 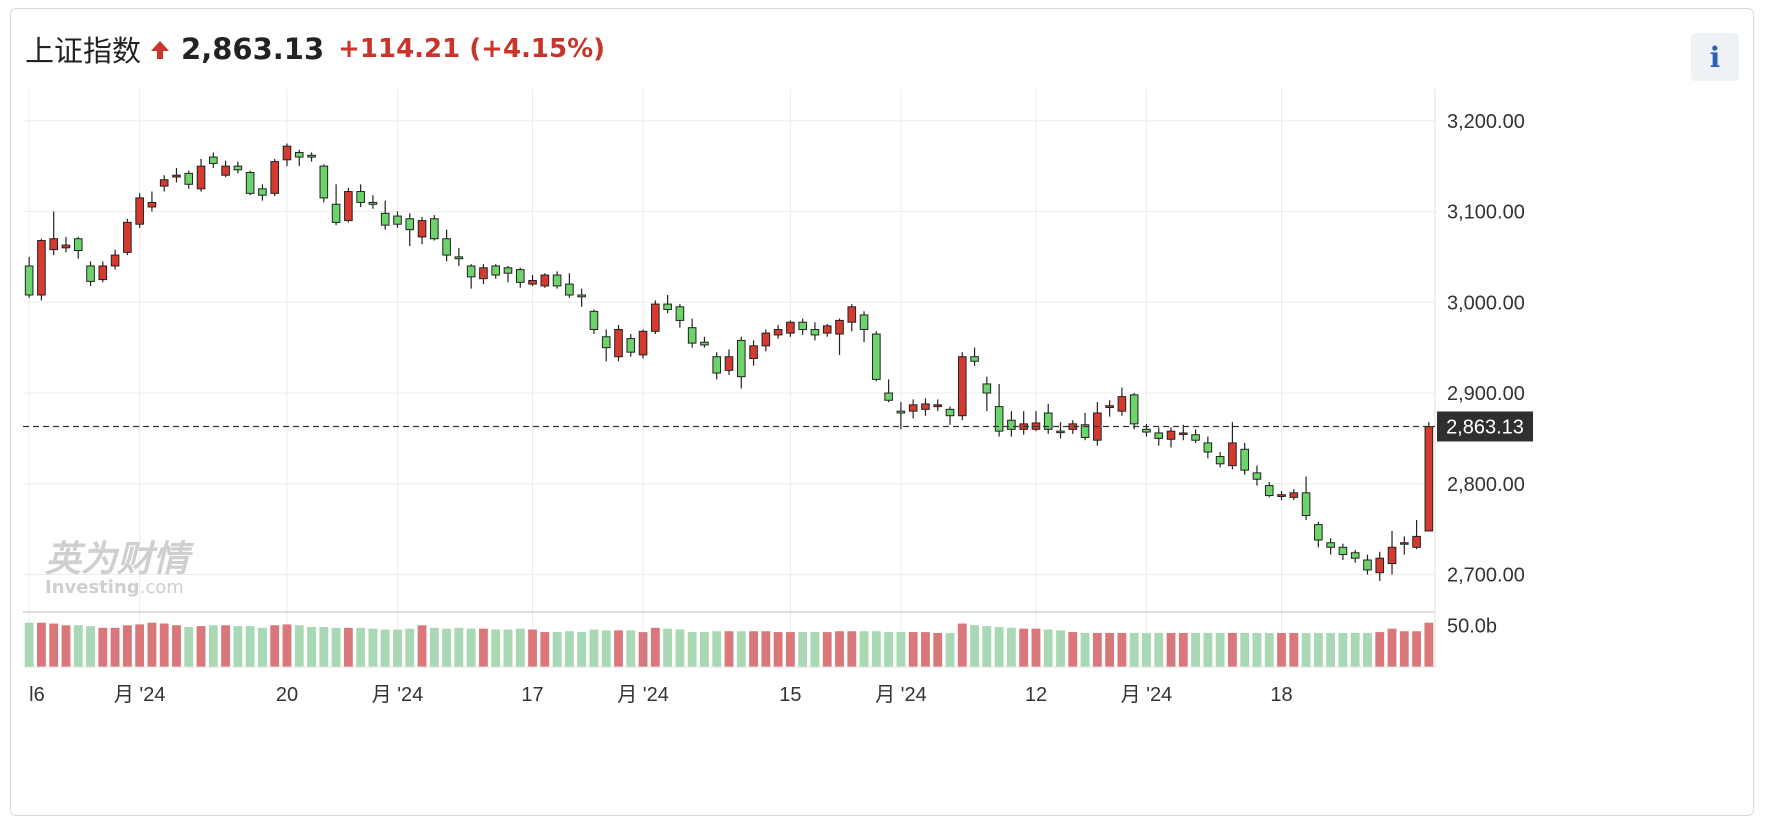 I want to click on time-tick-label: 18, so click(x=1281, y=695).